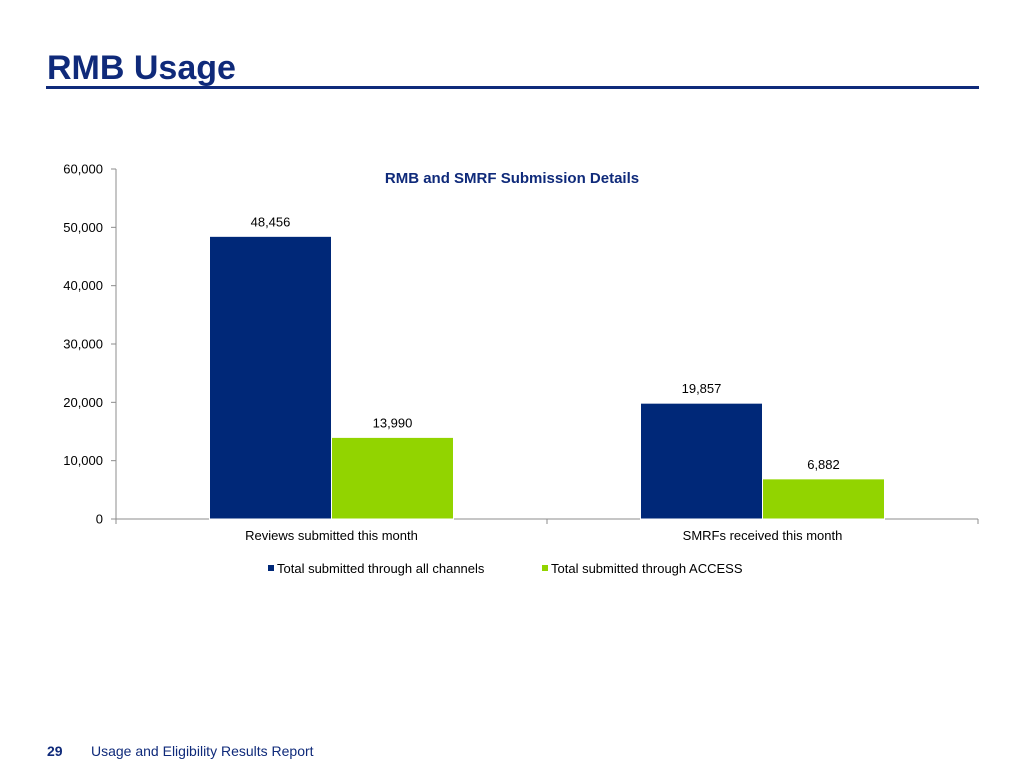 The image size is (1024, 768). What do you see at coordinates (83, 169) in the screenshot?
I see `y-tick-label: 60,000` at bounding box center [83, 169].